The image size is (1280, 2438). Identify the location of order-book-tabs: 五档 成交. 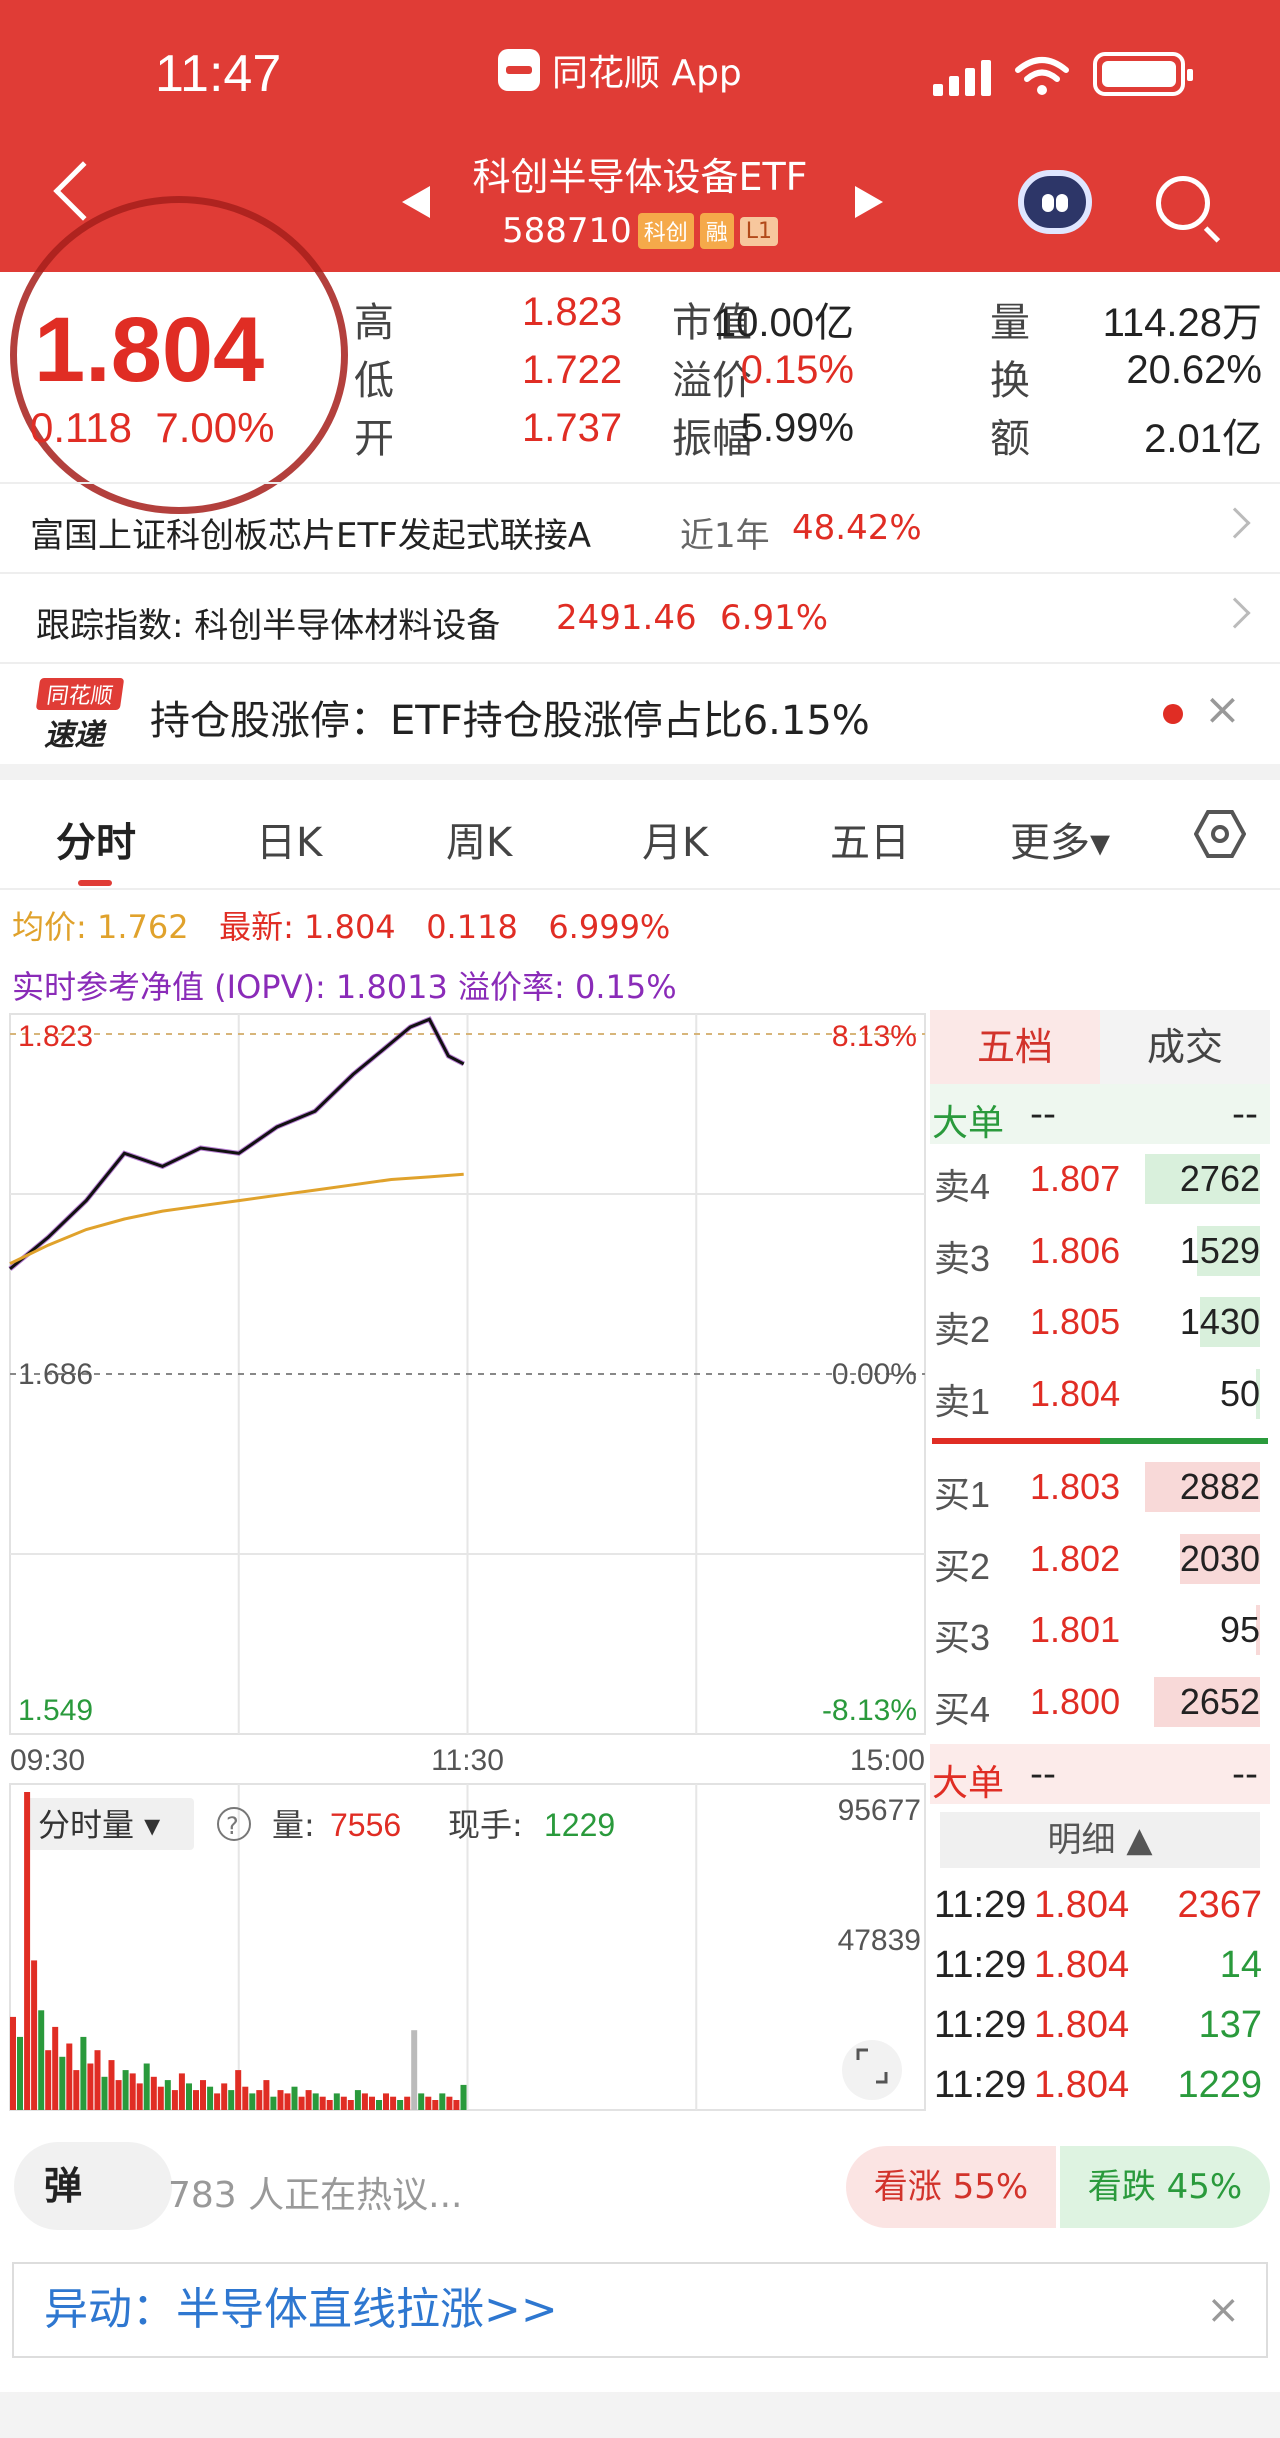
(1100, 1047).